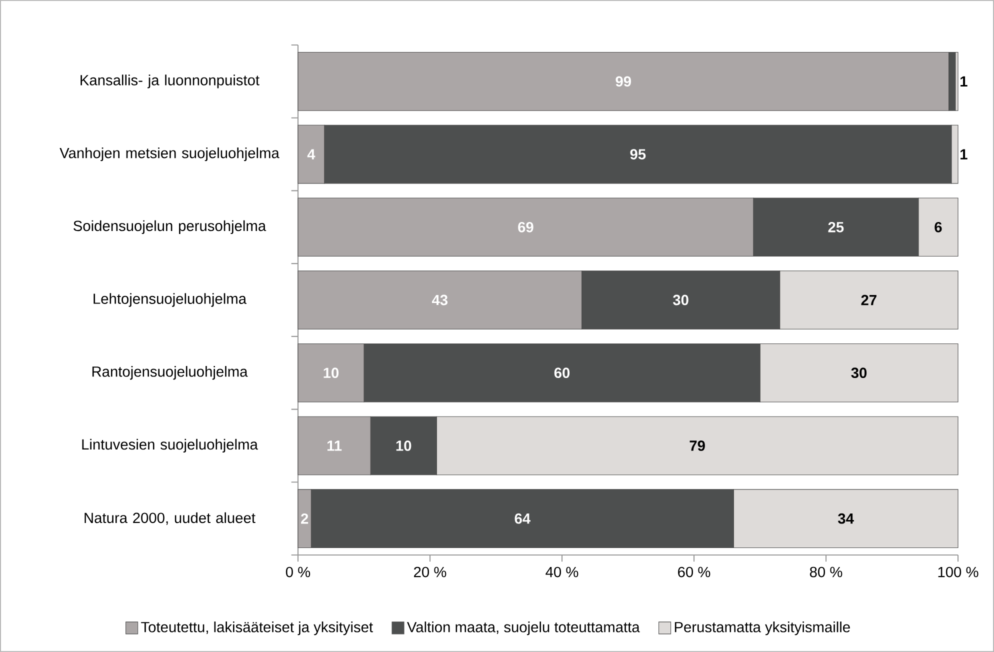  Describe the element at coordinates (170, 227) in the screenshot. I see `y-tick-label: Soidensuojelun perusohjelma` at that location.